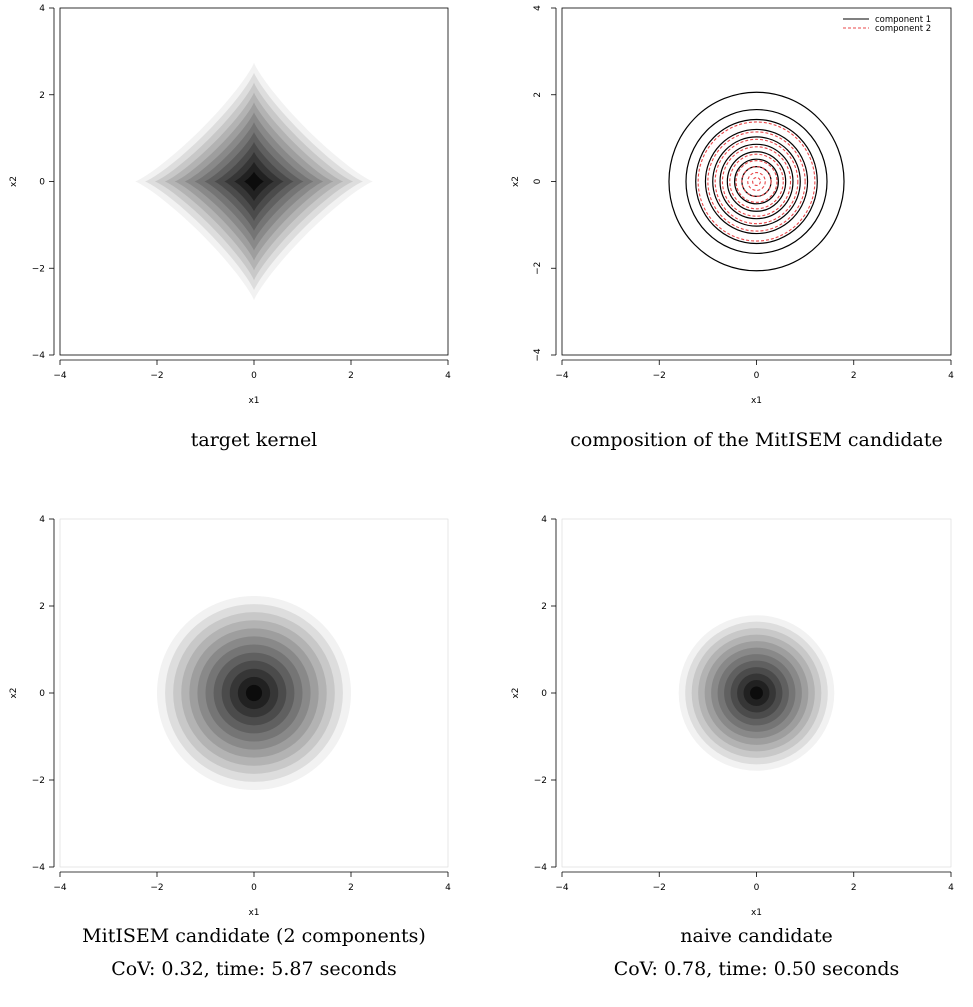 The height and width of the screenshot is (1007, 973). I want to click on legend-label: component 1, so click(903, 20).